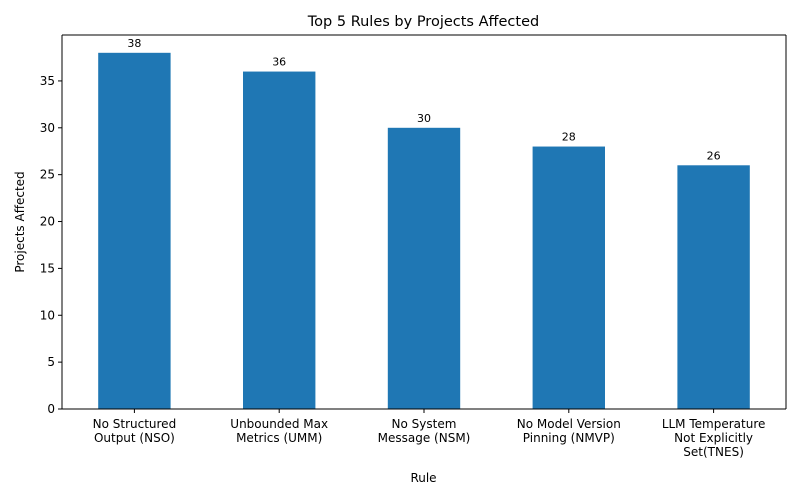 The width and height of the screenshot is (800, 500). What do you see at coordinates (47, 222) in the screenshot?
I see `y-tick-label-4: 20` at bounding box center [47, 222].